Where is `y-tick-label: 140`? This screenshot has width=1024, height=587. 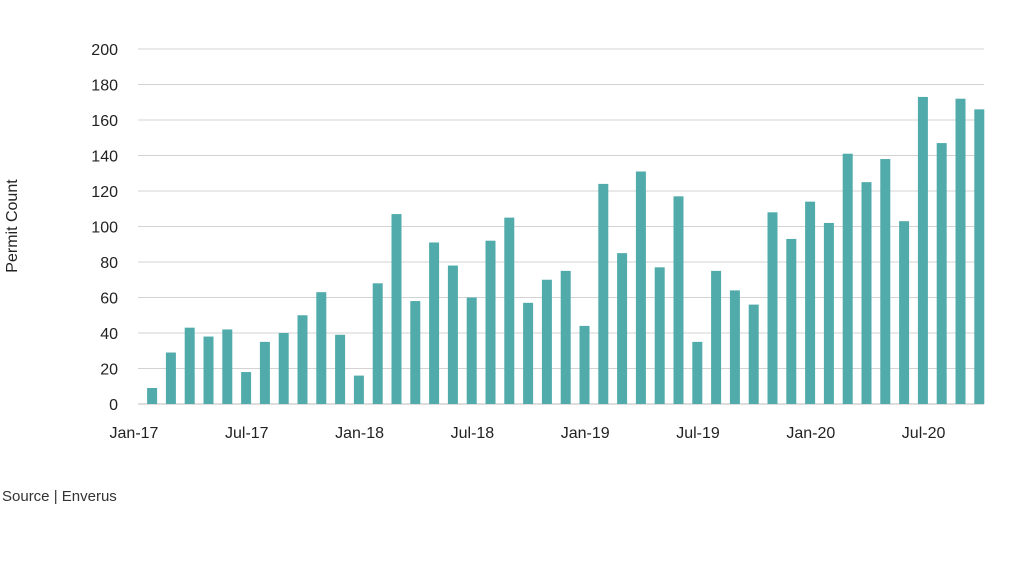
y-tick-label: 140 is located at coordinates (104, 157).